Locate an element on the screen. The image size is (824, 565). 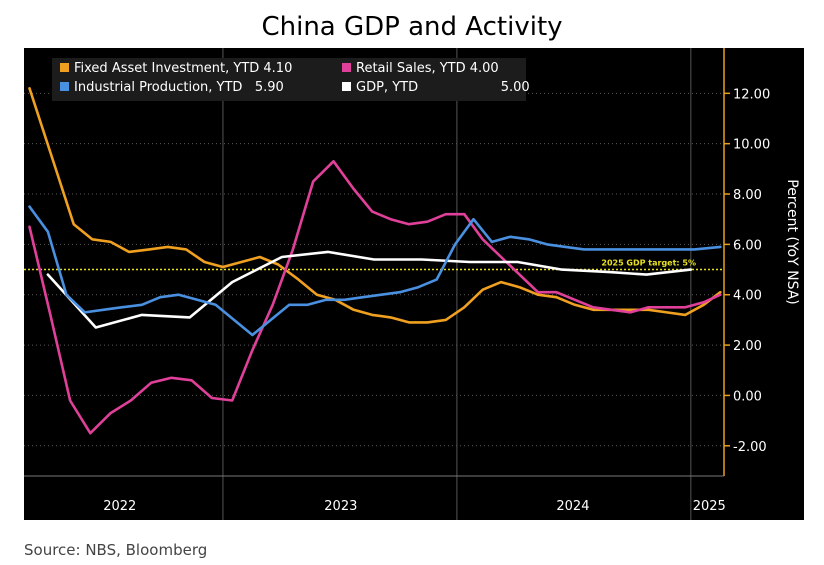
legend-label-fai: Fixed Asset Investment, YTD 4.10 is located at coordinates (183, 68).